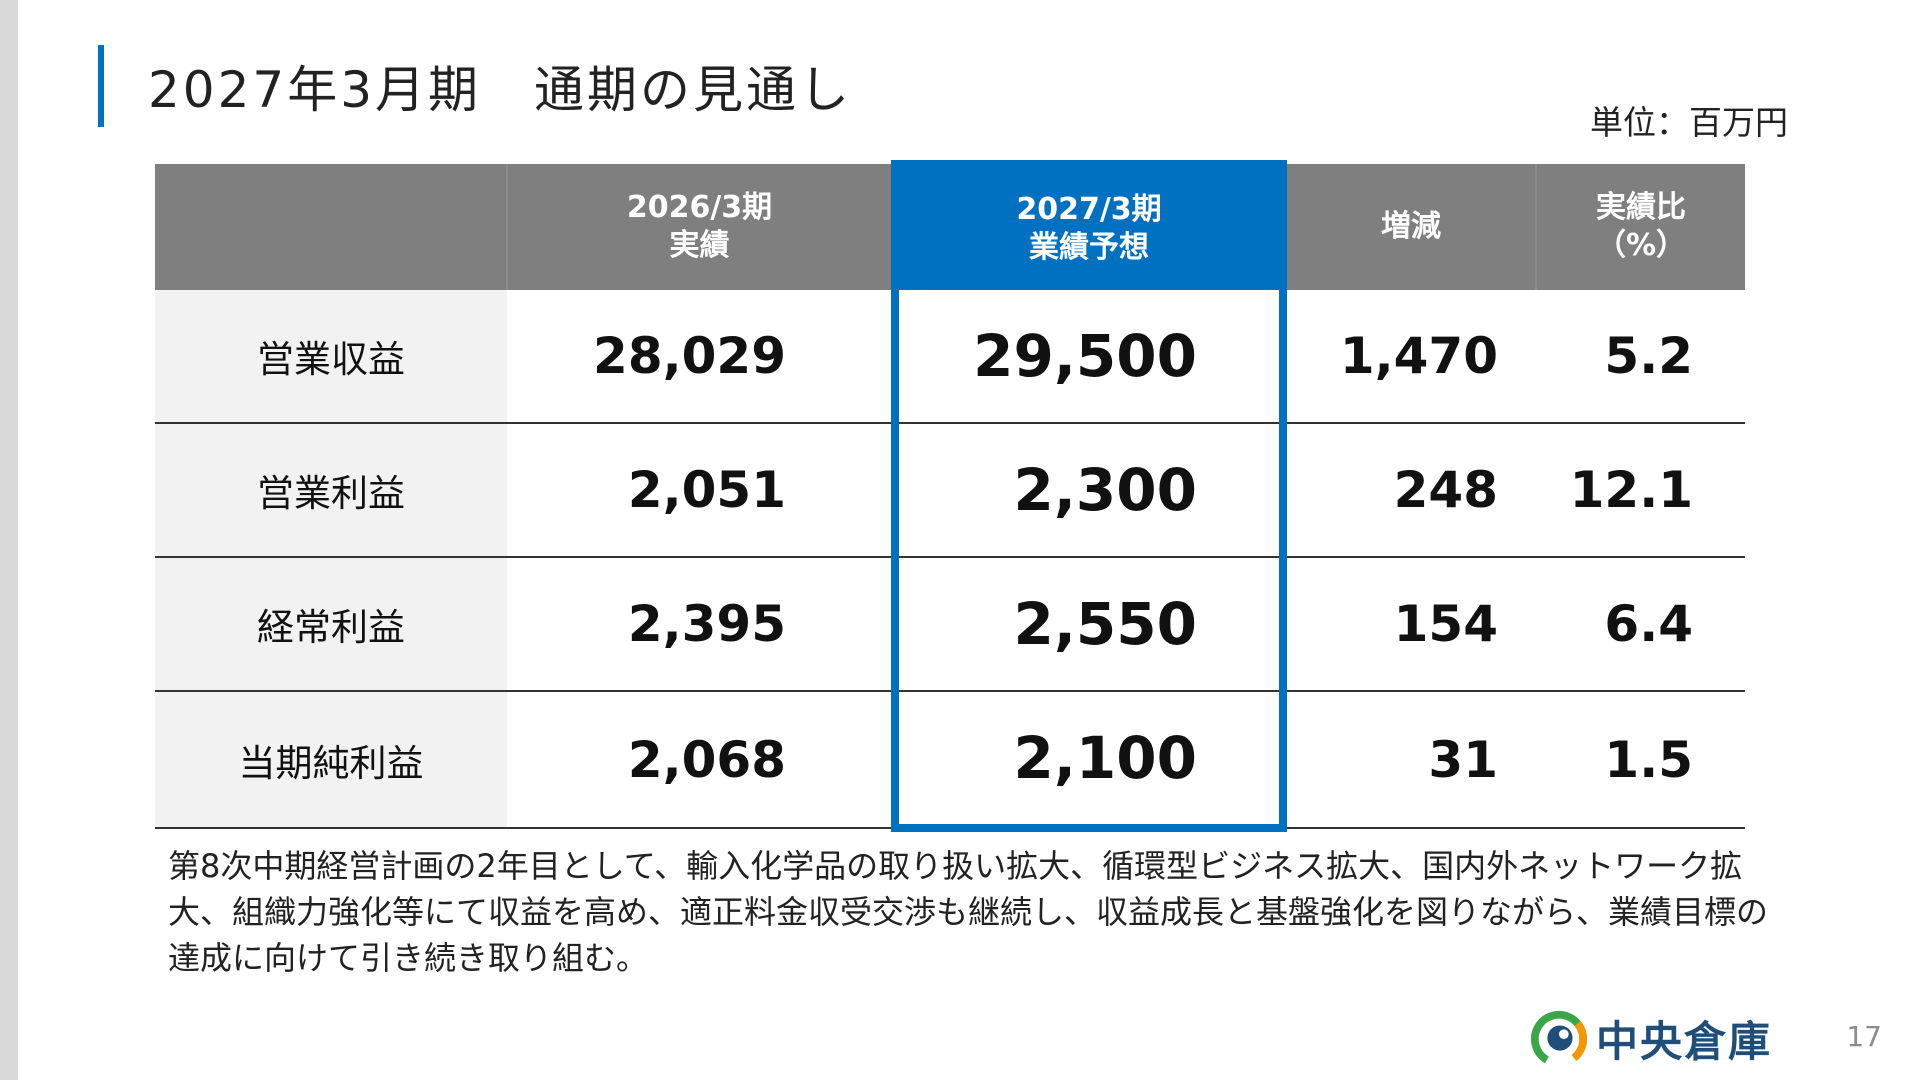 This screenshot has width=1920, height=1080. Describe the element at coordinates (1089, 761) in the screenshot. I see `forecast-value: 2,100` at that location.